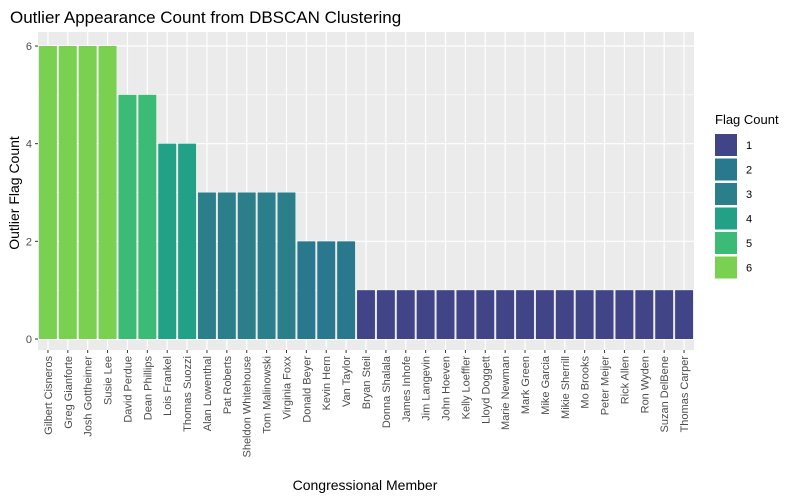 Image resolution: width=800 pixels, height=500 pixels. I want to click on legend-label: 5, so click(749, 244).